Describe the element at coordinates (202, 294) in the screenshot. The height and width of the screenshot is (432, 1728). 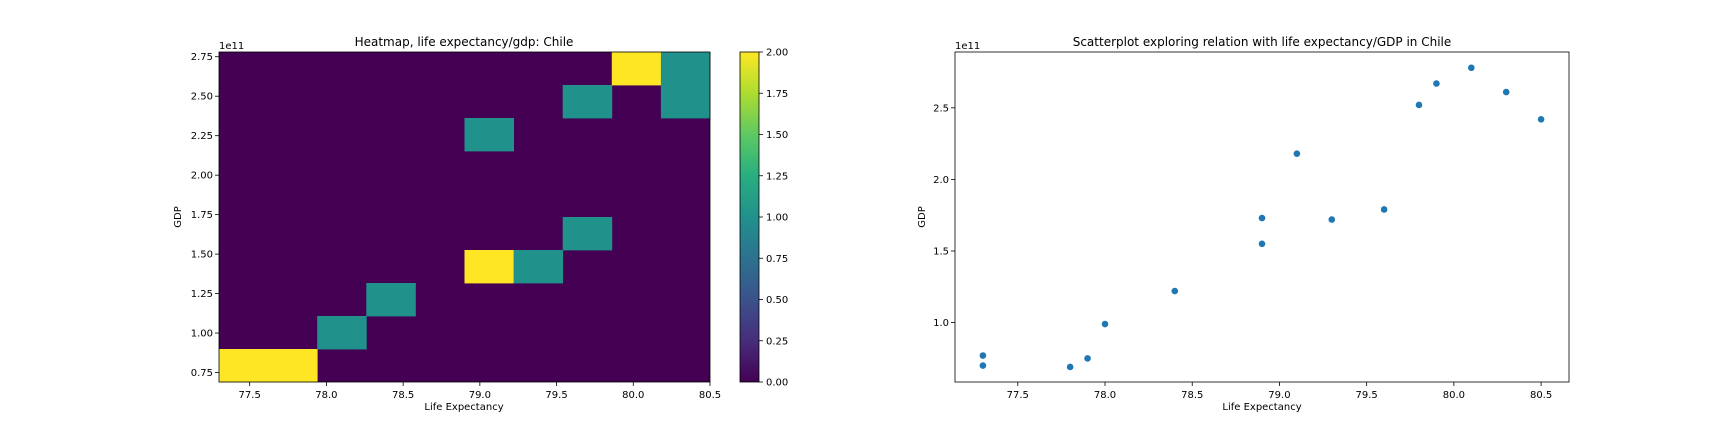
I see `y-tick-label: 1.25` at that location.